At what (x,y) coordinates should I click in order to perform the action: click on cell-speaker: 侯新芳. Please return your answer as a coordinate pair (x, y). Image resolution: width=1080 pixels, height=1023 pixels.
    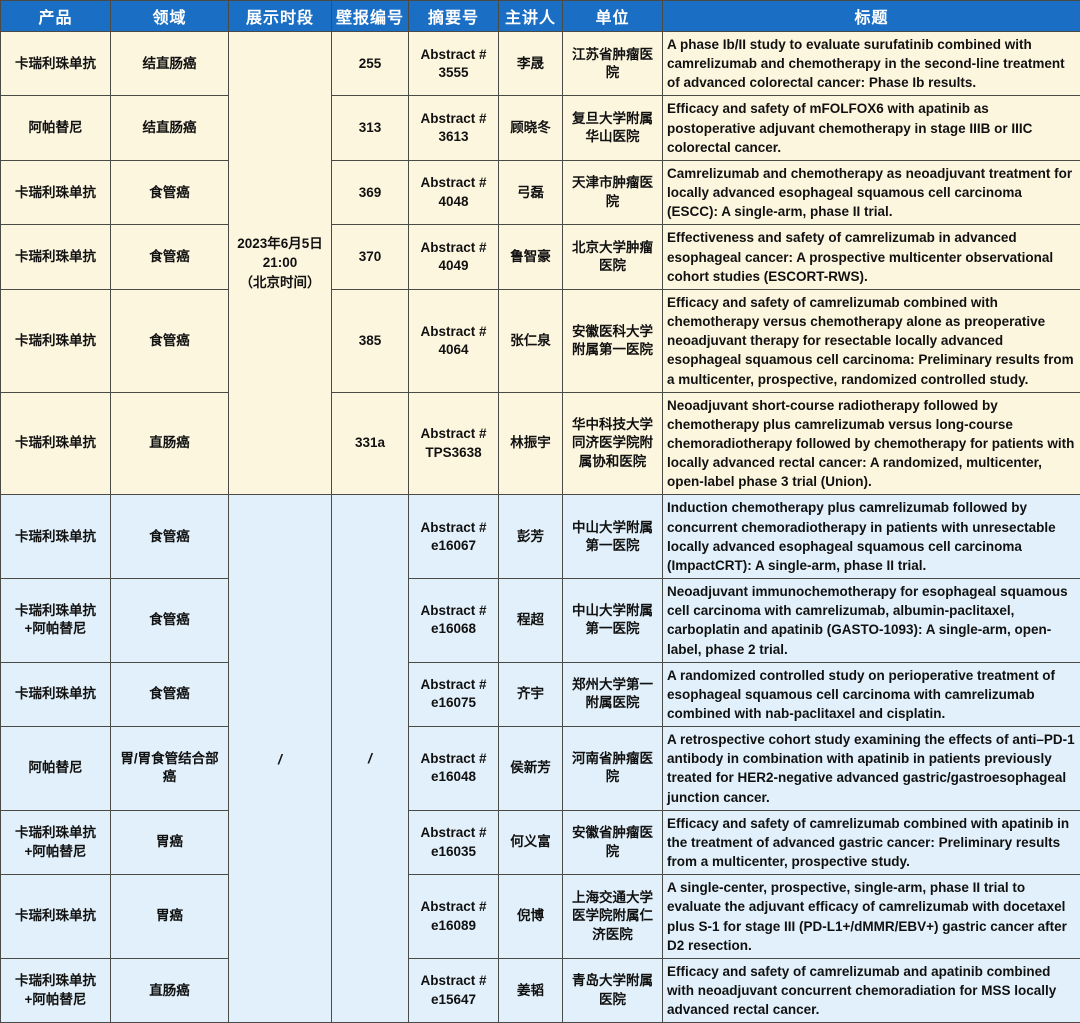
    Looking at the image, I should click on (531, 769).